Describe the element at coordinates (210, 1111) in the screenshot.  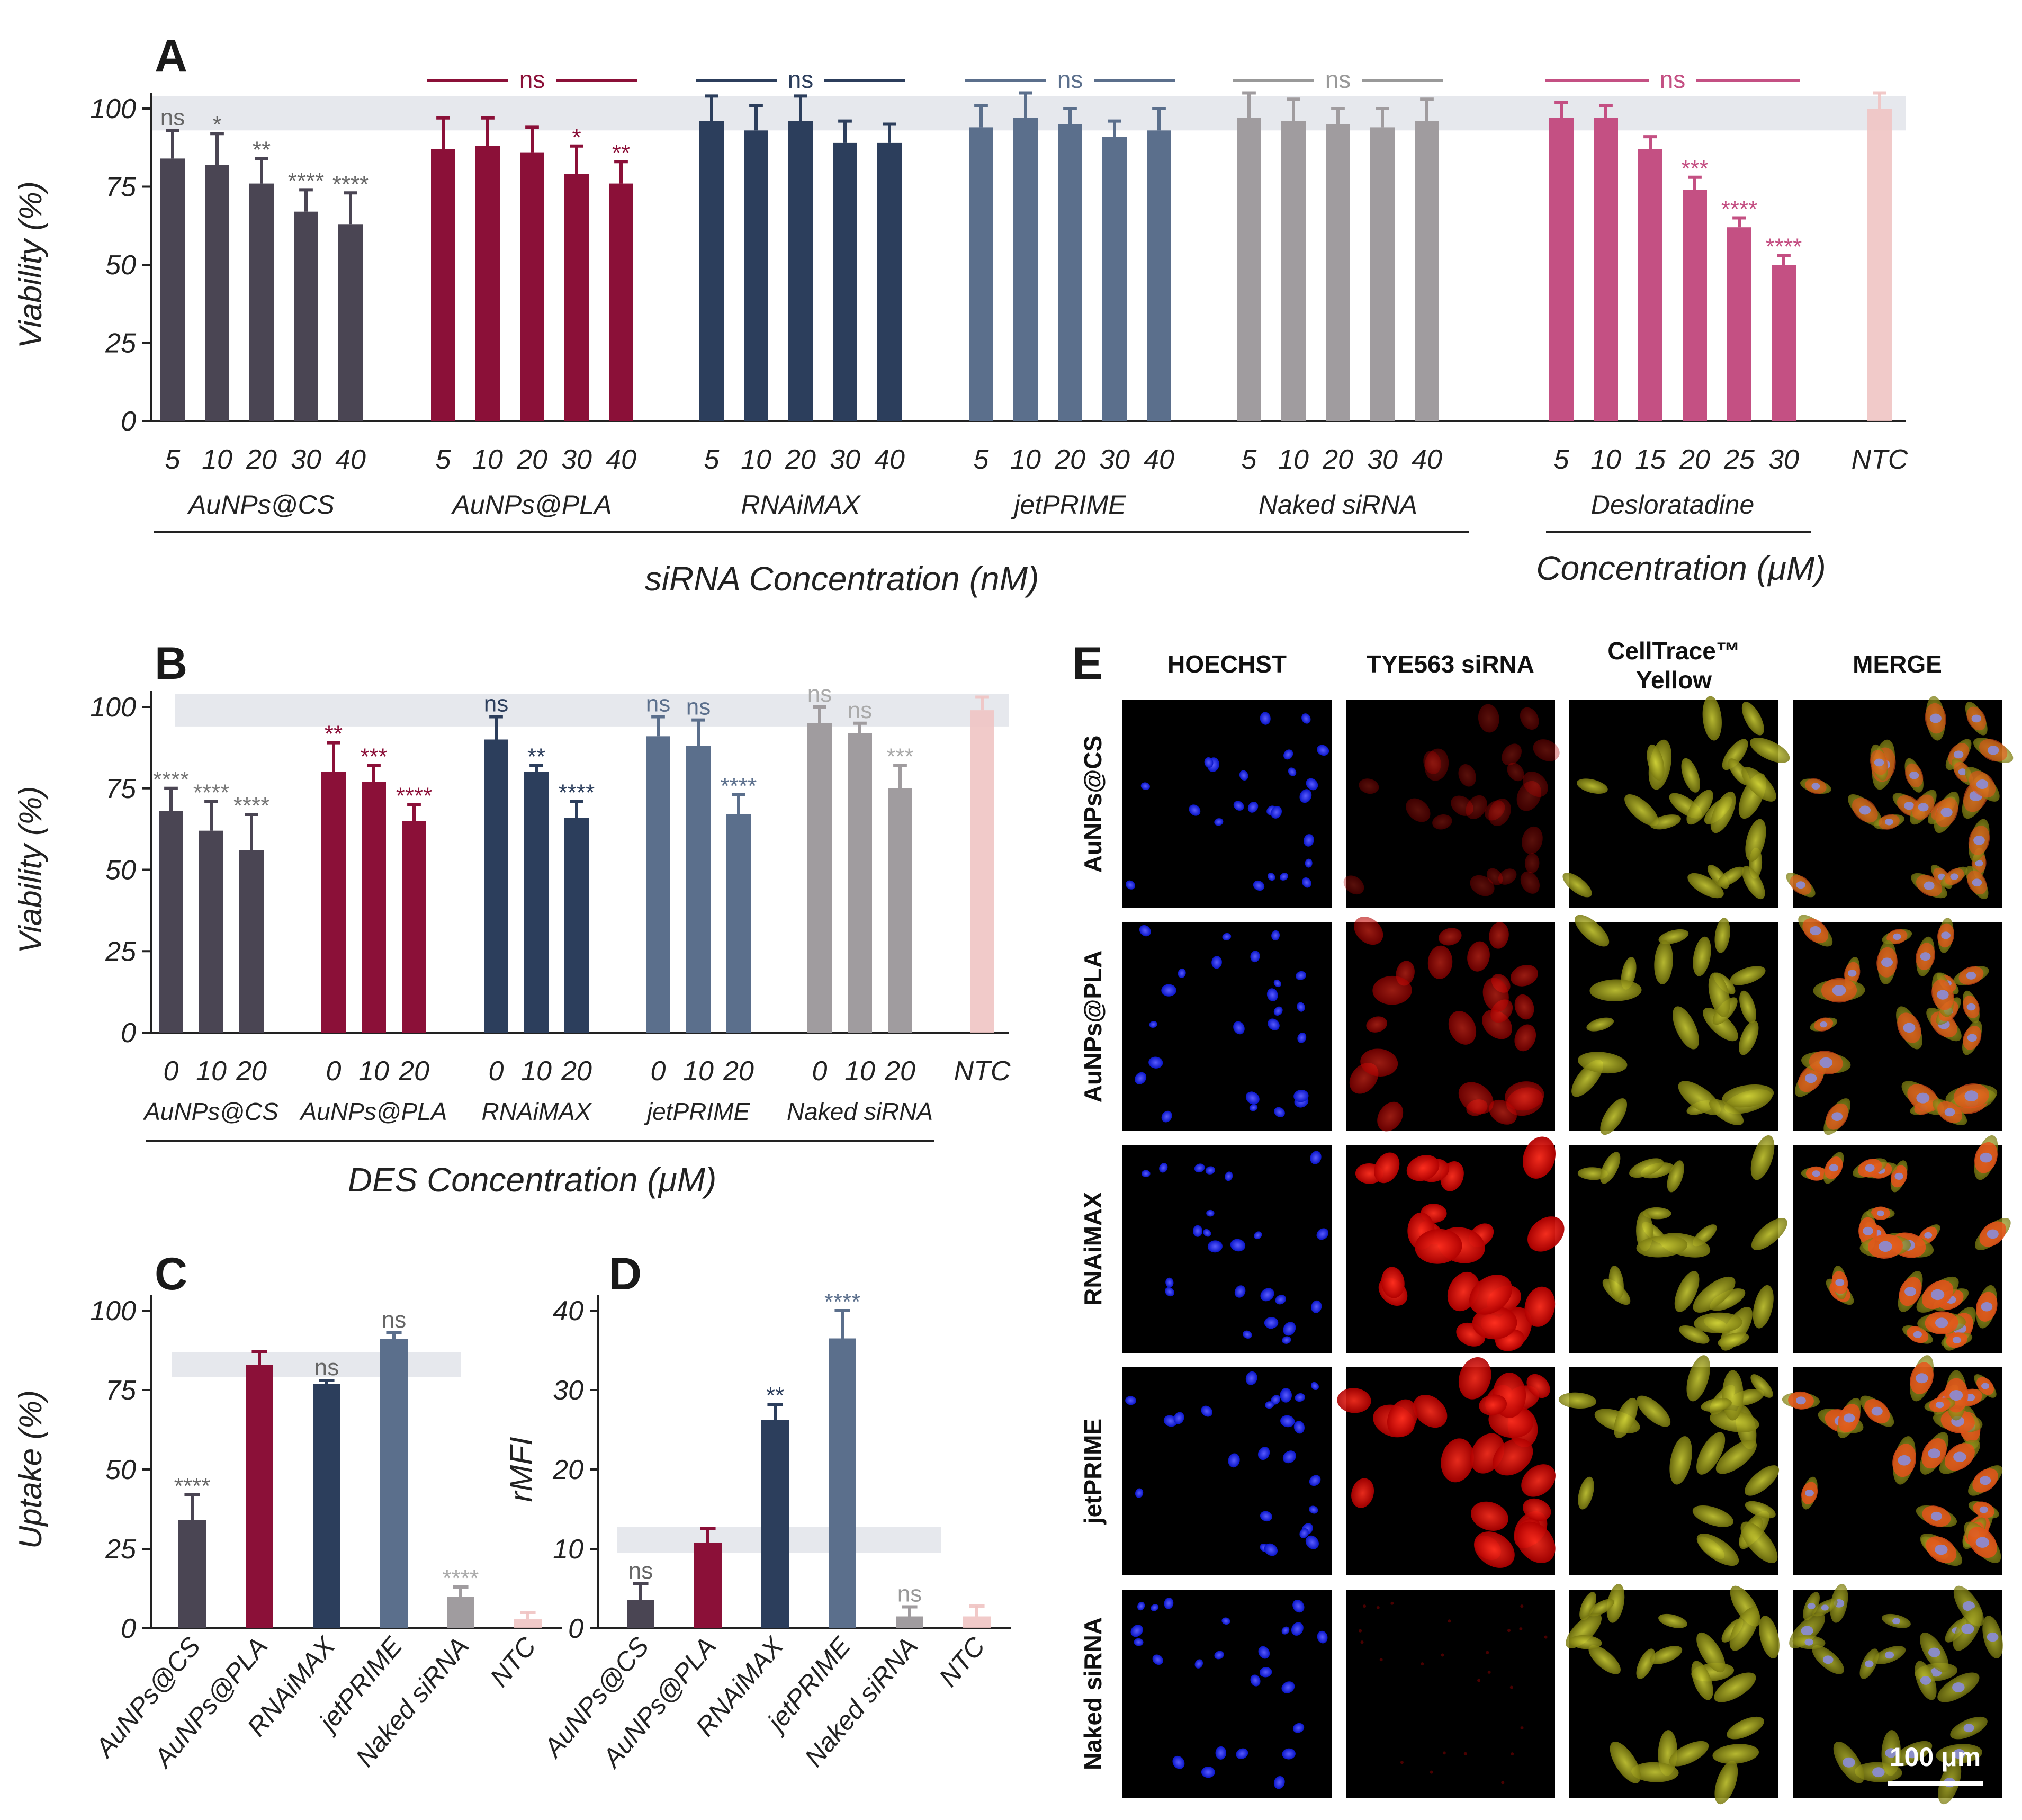
I see `chart-b-group-label: AuNPs@CS` at that location.